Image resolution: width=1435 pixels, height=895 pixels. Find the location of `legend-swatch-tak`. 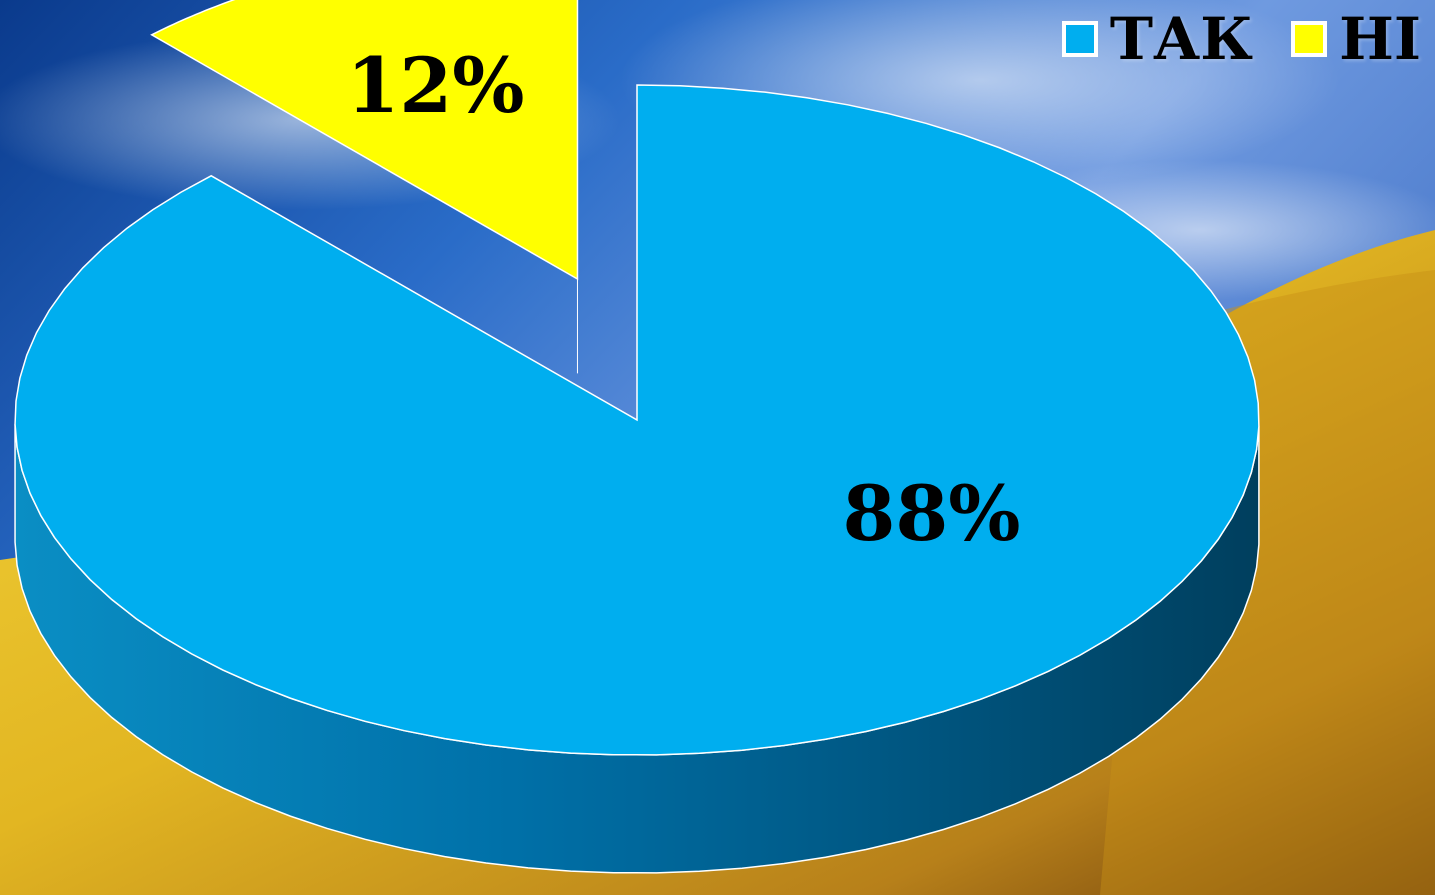

legend-swatch-tak is located at coordinates (1079, 39).